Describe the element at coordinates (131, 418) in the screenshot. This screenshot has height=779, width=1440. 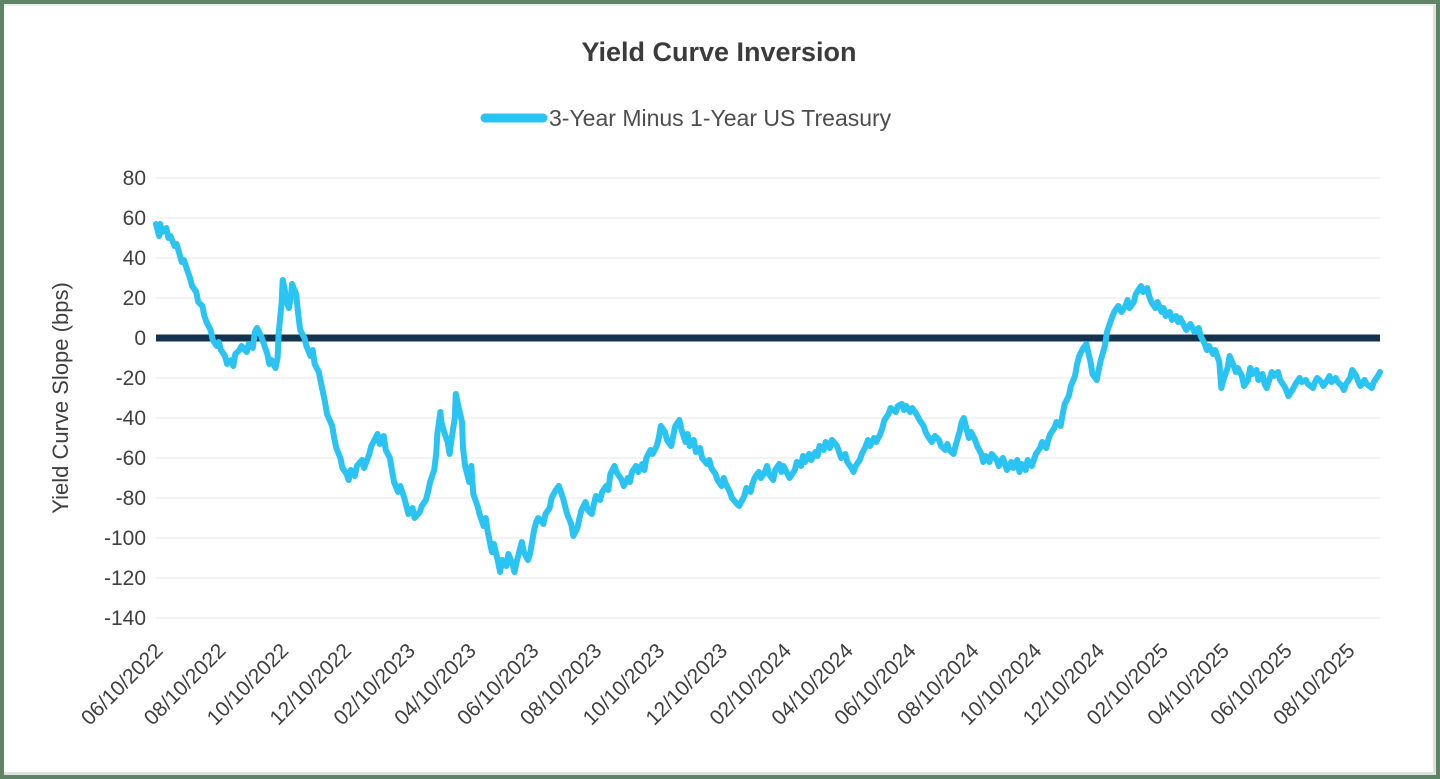
I see `y-tick-label: -40` at that location.